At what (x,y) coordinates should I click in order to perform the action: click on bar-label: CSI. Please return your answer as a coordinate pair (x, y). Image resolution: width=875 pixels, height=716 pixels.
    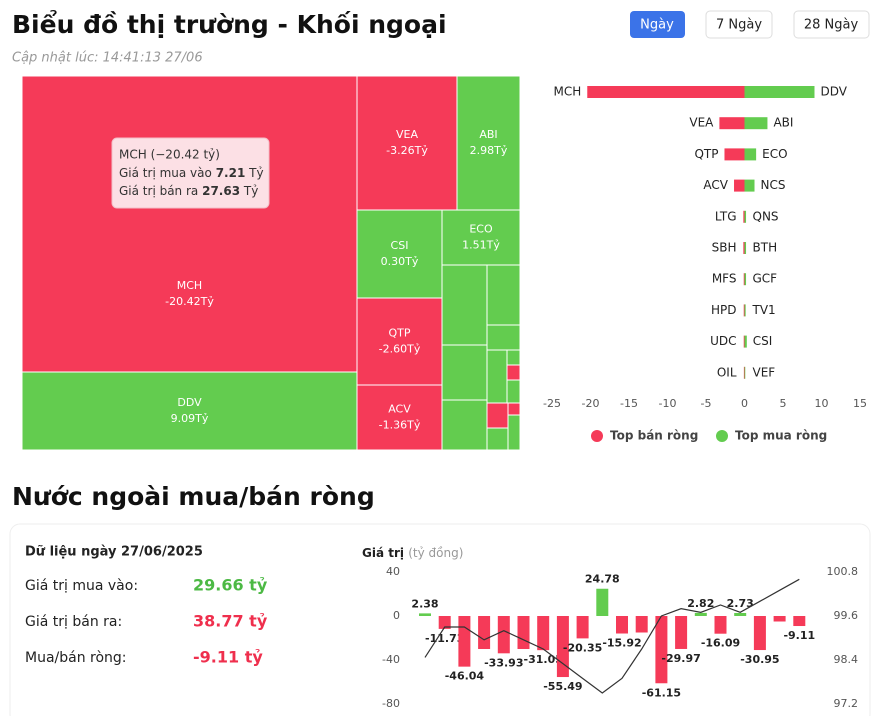
    Looking at the image, I should click on (763, 341).